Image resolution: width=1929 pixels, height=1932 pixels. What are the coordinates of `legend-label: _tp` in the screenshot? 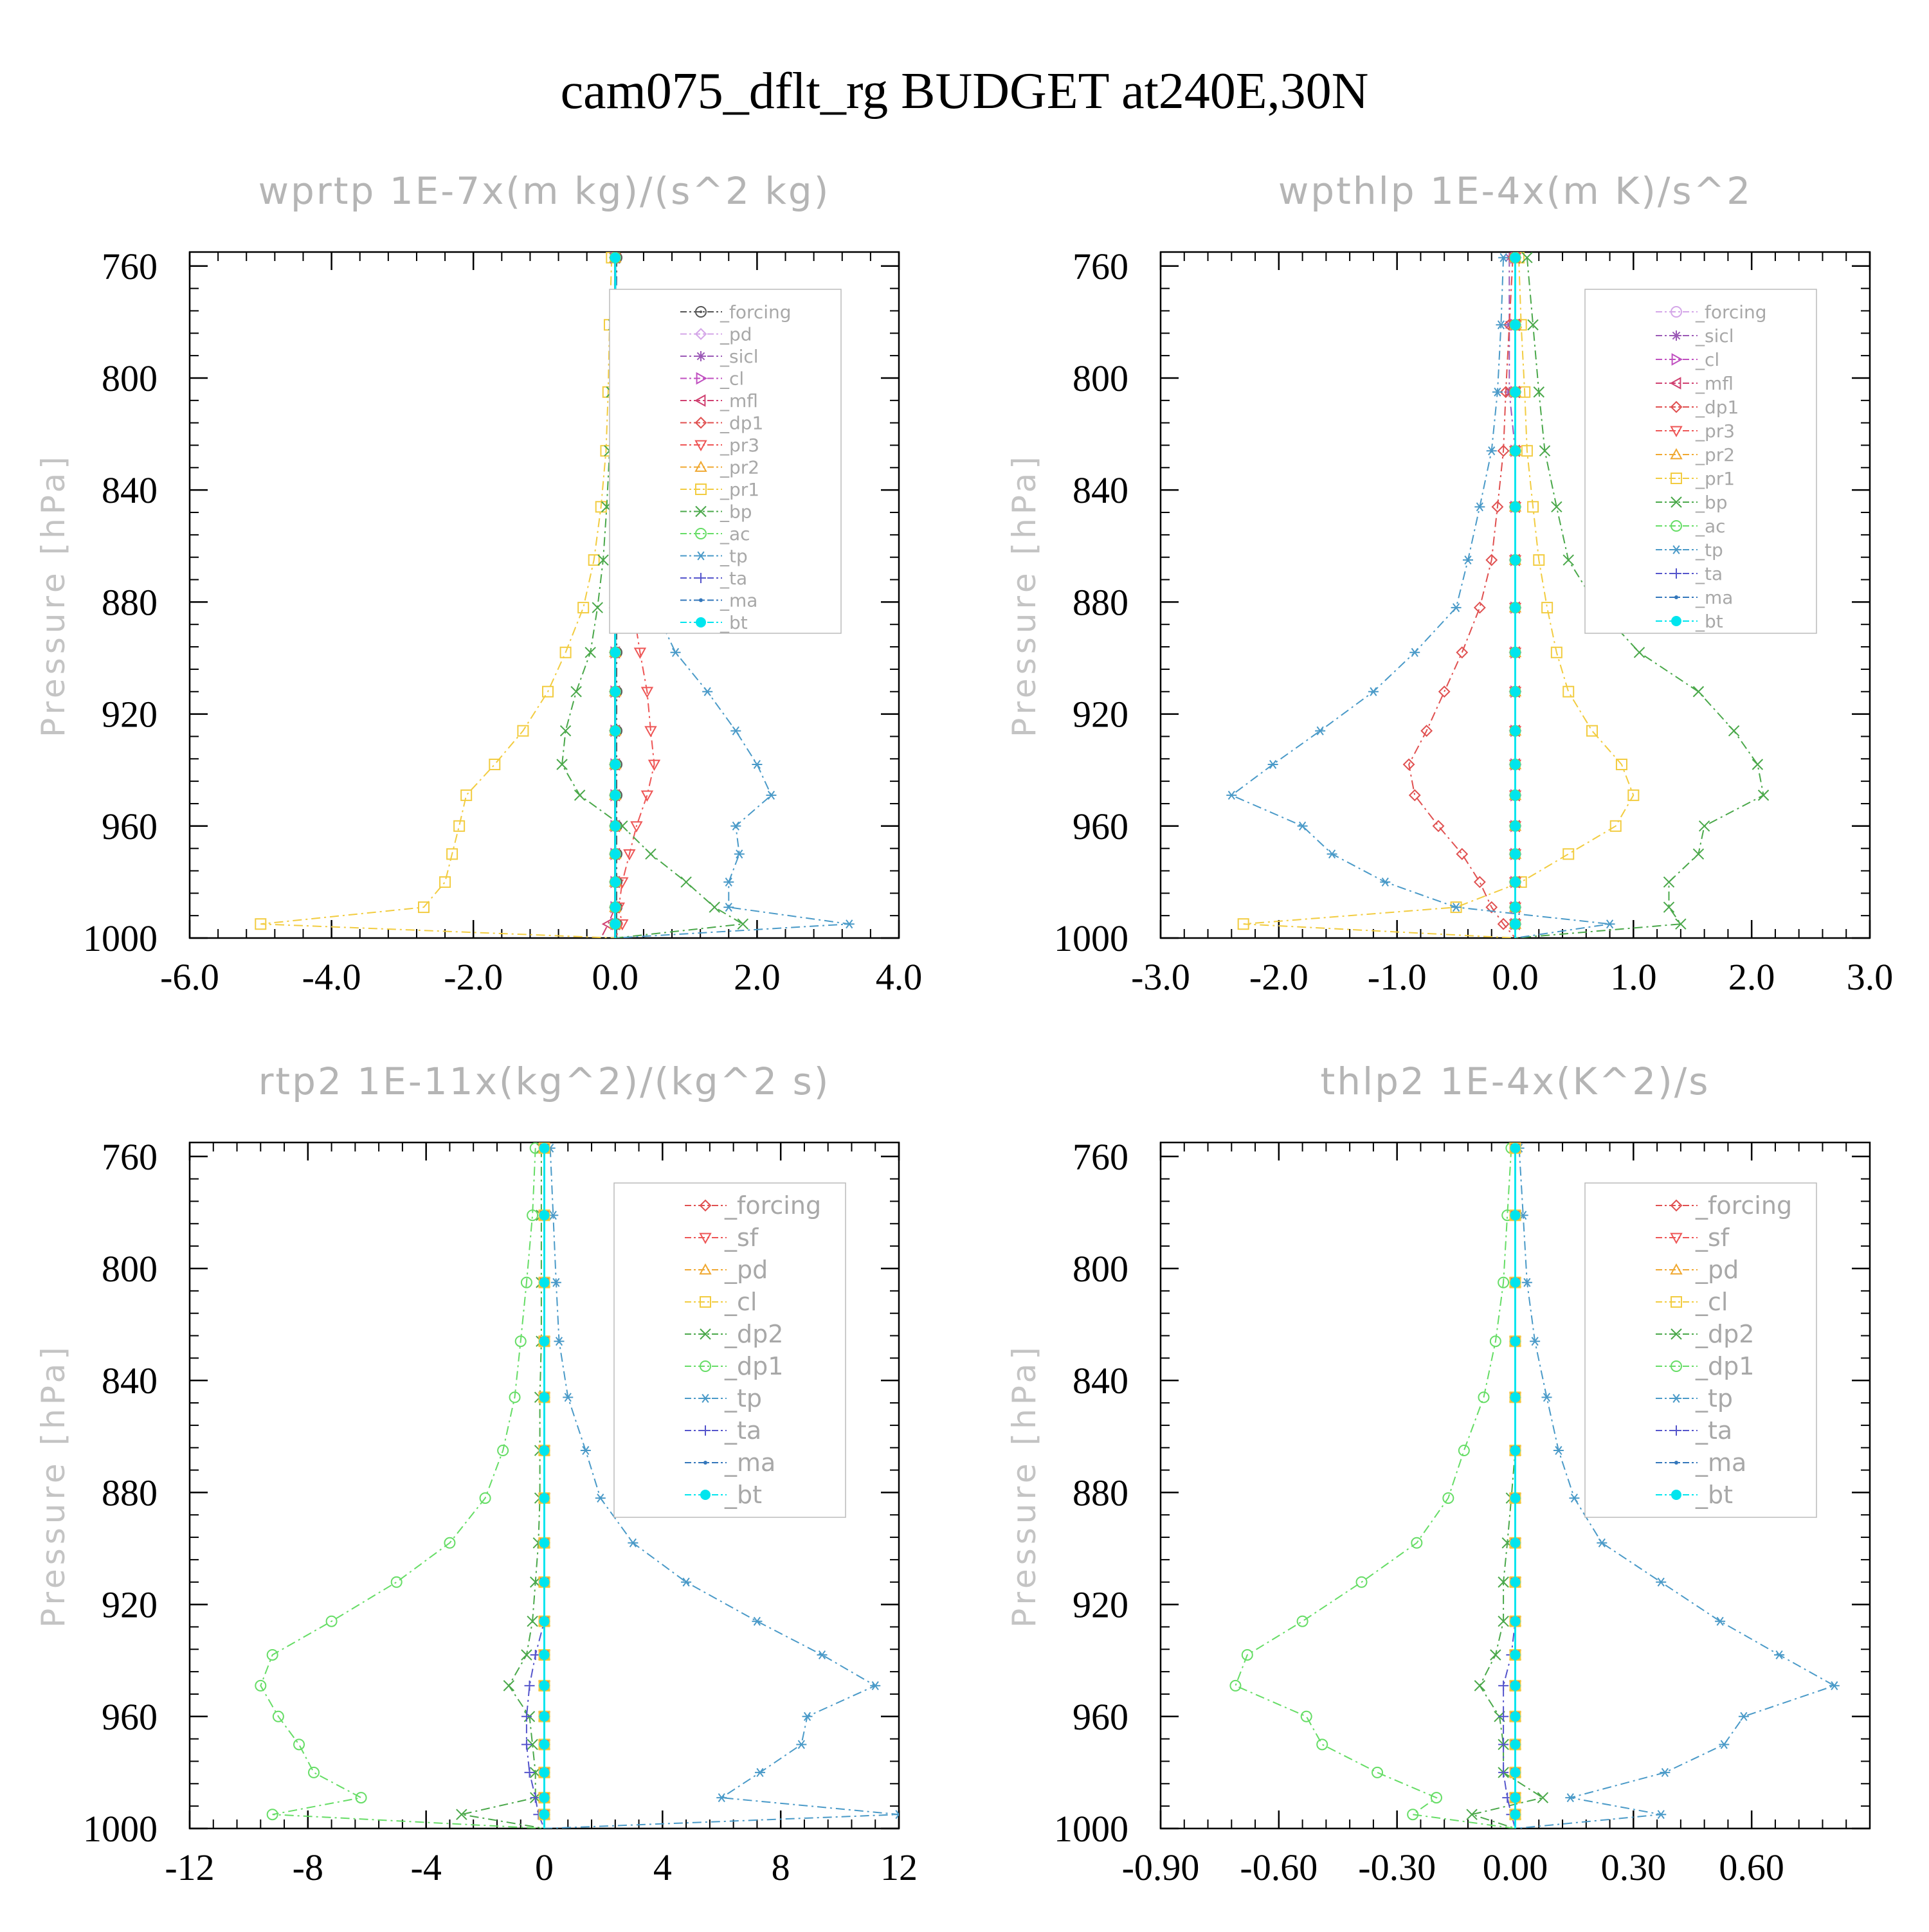 It's located at (743, 1398).